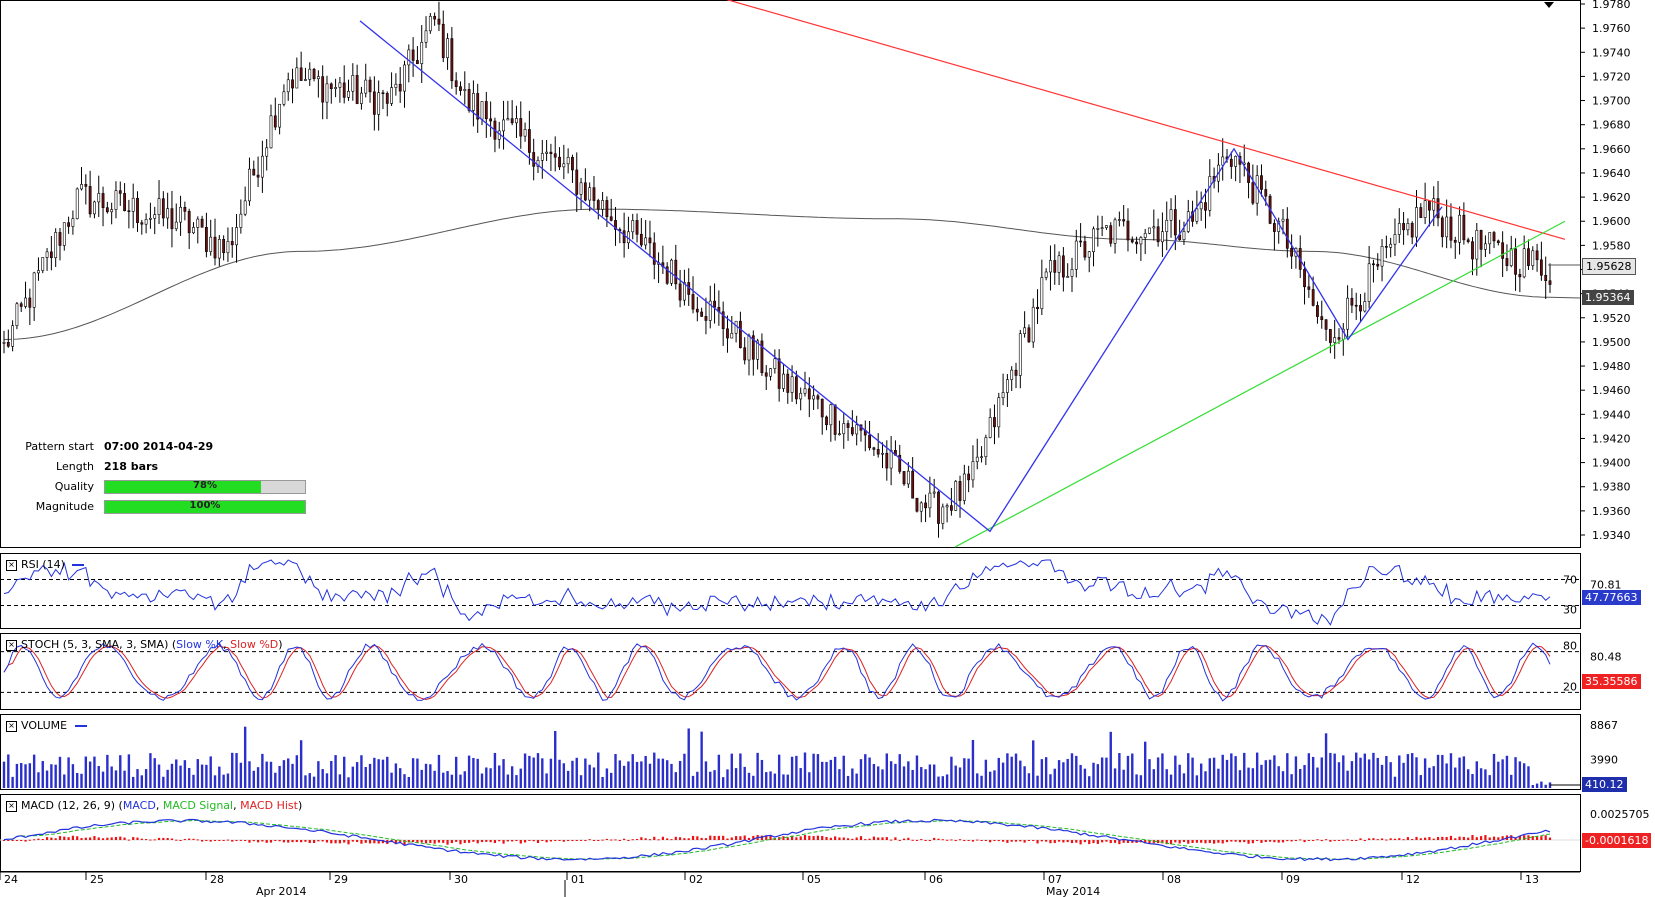 The image size is (1655, 897). I want to click on stoch-close-icon: ×, so click(11, 645).